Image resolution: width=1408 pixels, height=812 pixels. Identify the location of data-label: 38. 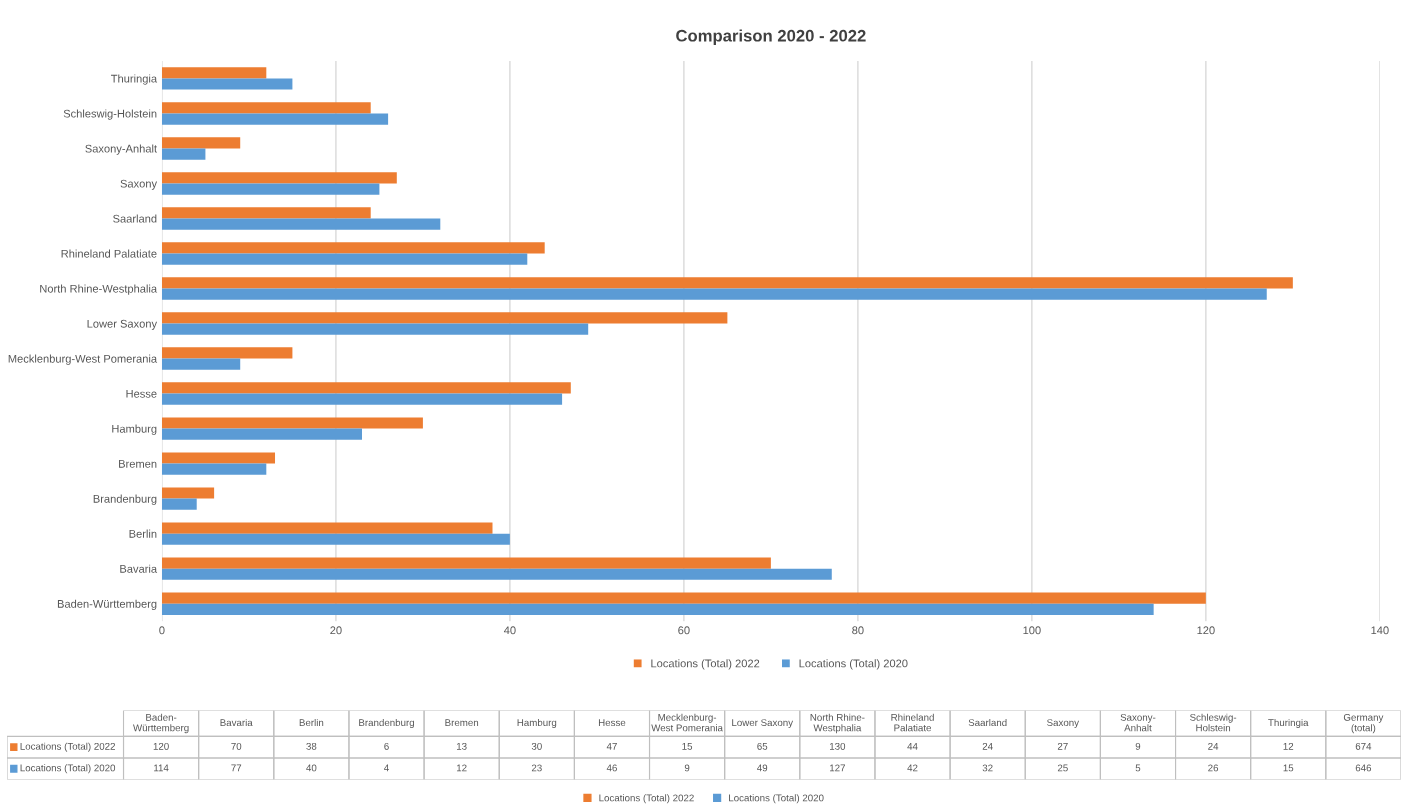
(311, 746).